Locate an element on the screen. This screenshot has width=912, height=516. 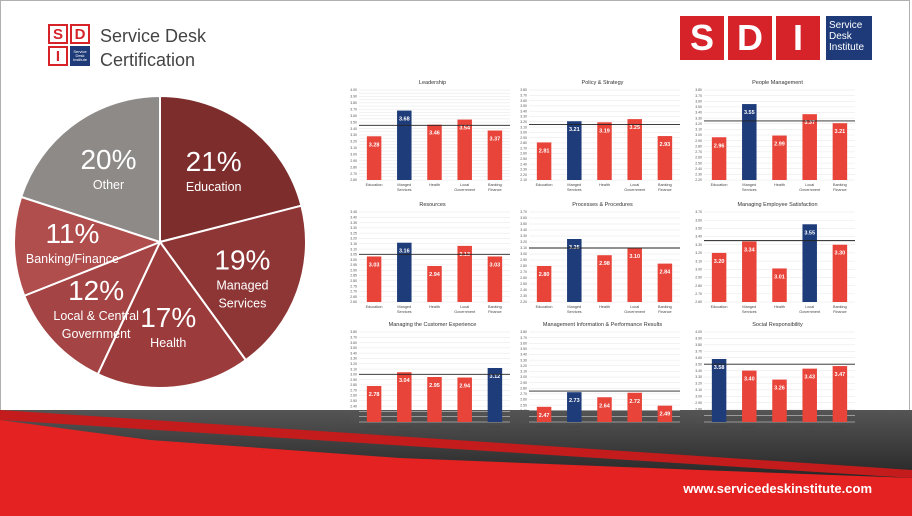
bar-value-label: 3.12 is located at coordinates (495, 377).